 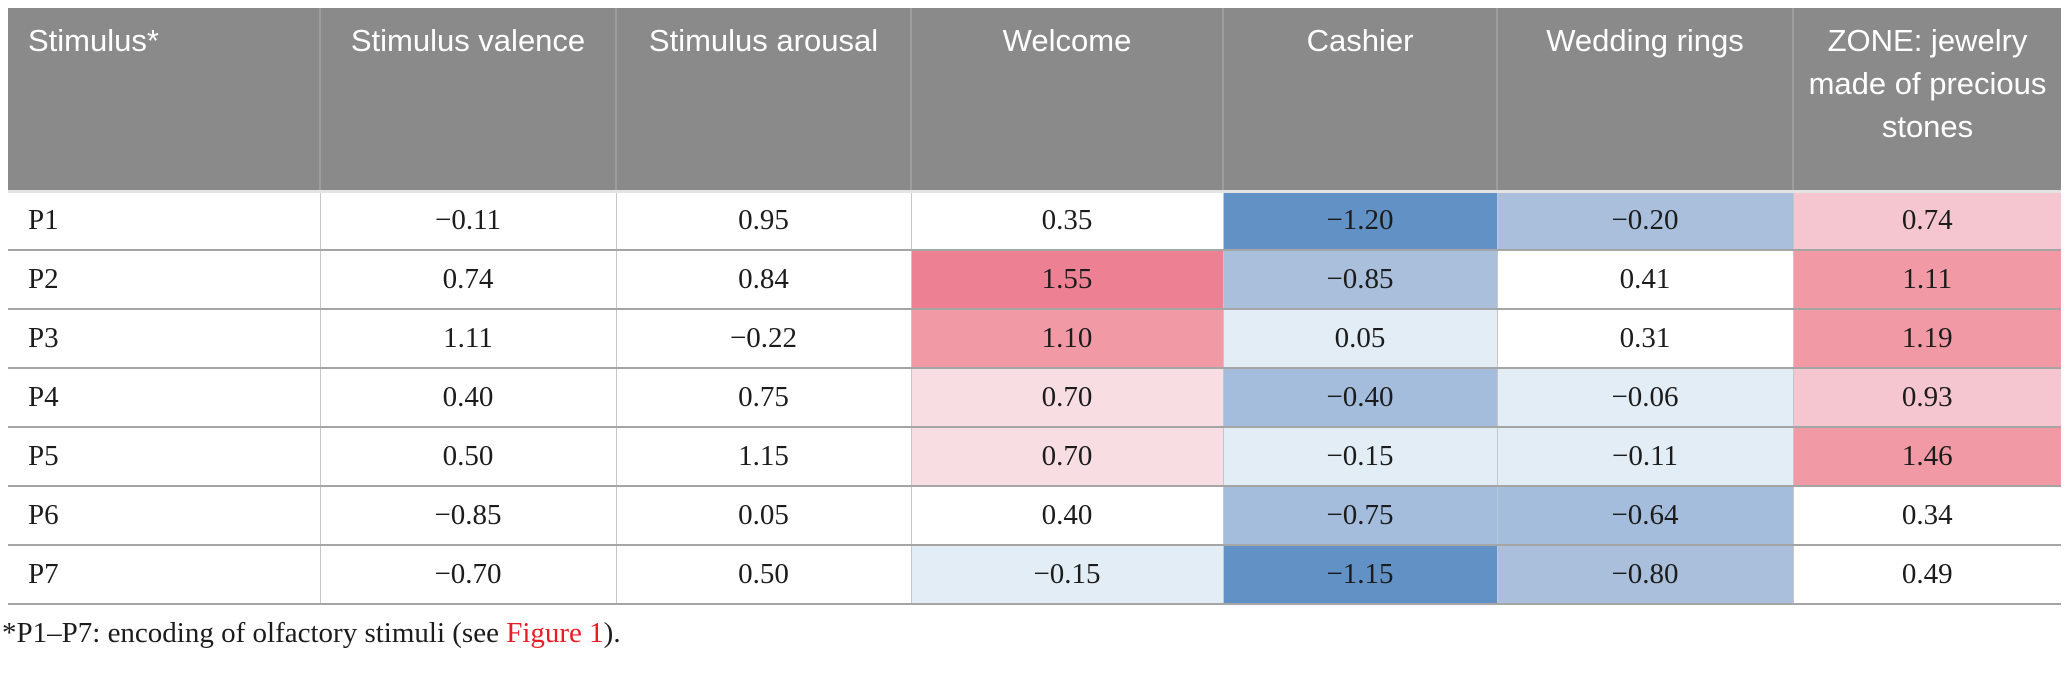 I want to click on table-row: P2 0.74 0.84 1.55 −0.85 0.41 1.11, so click(x=1034, y=280).